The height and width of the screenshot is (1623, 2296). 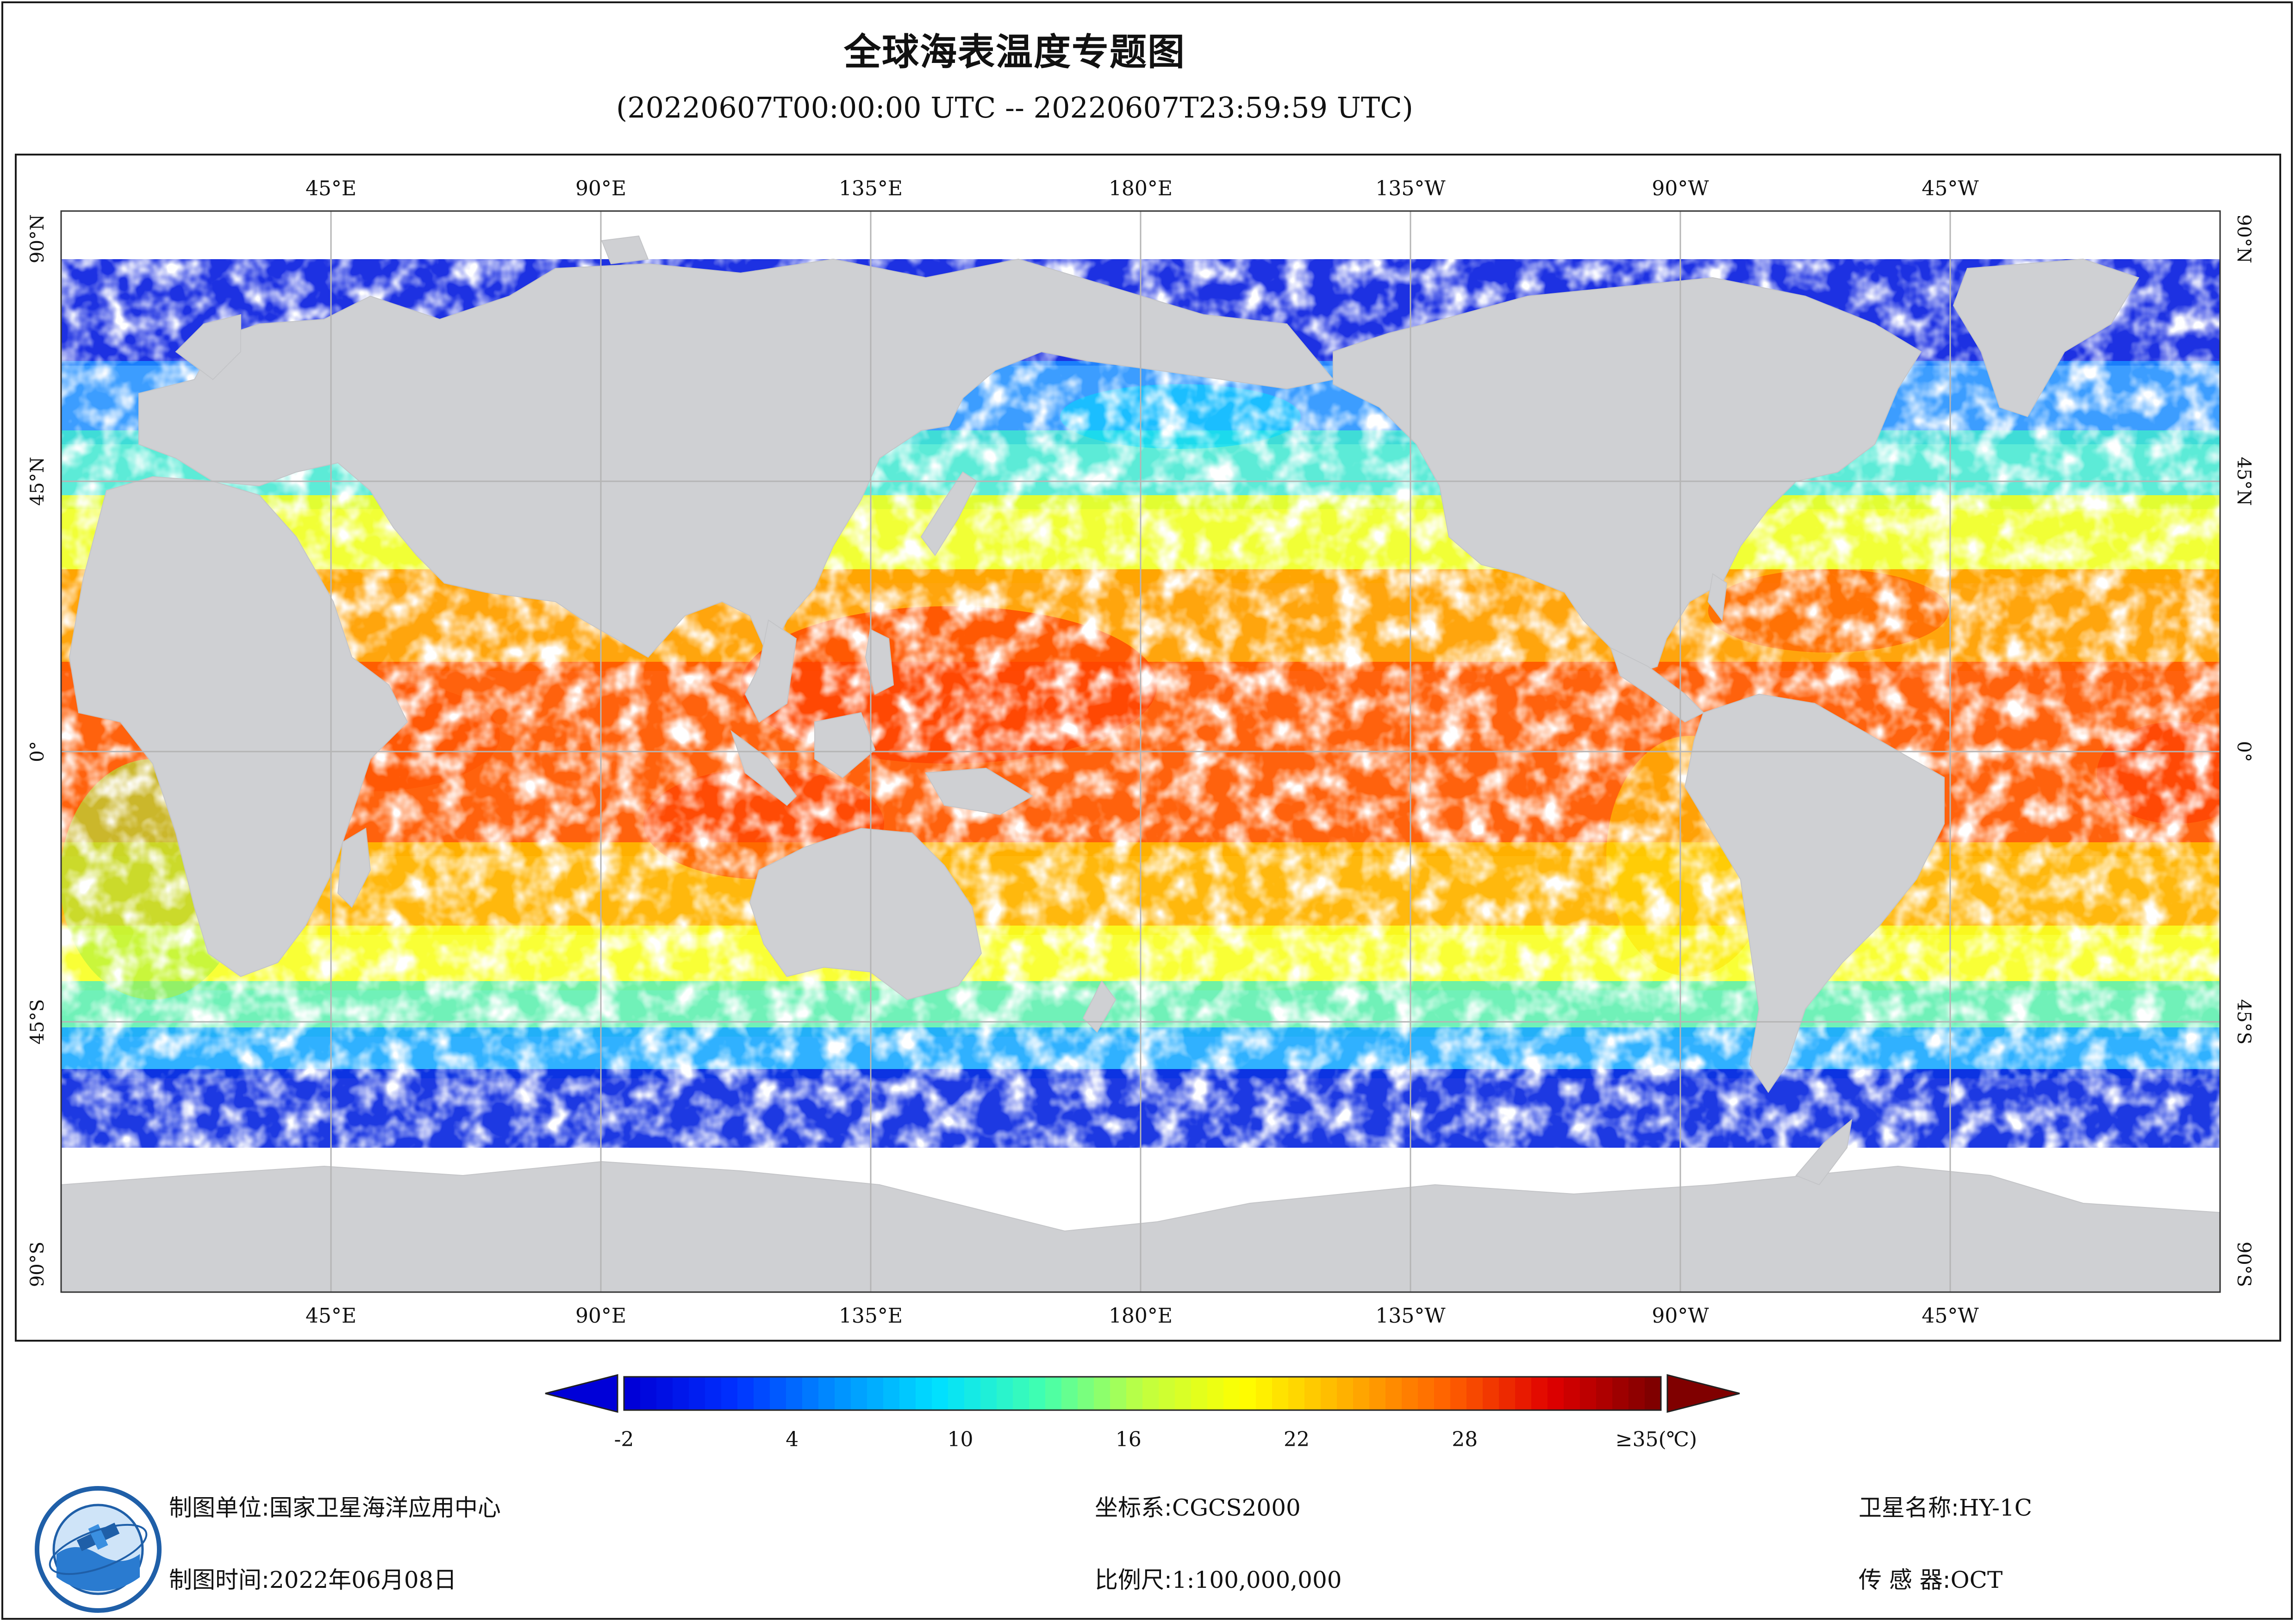 What do you see at coordinates (845, 745) in the screenshot?
I see `land-borneo` at bounding box center [845, 745].